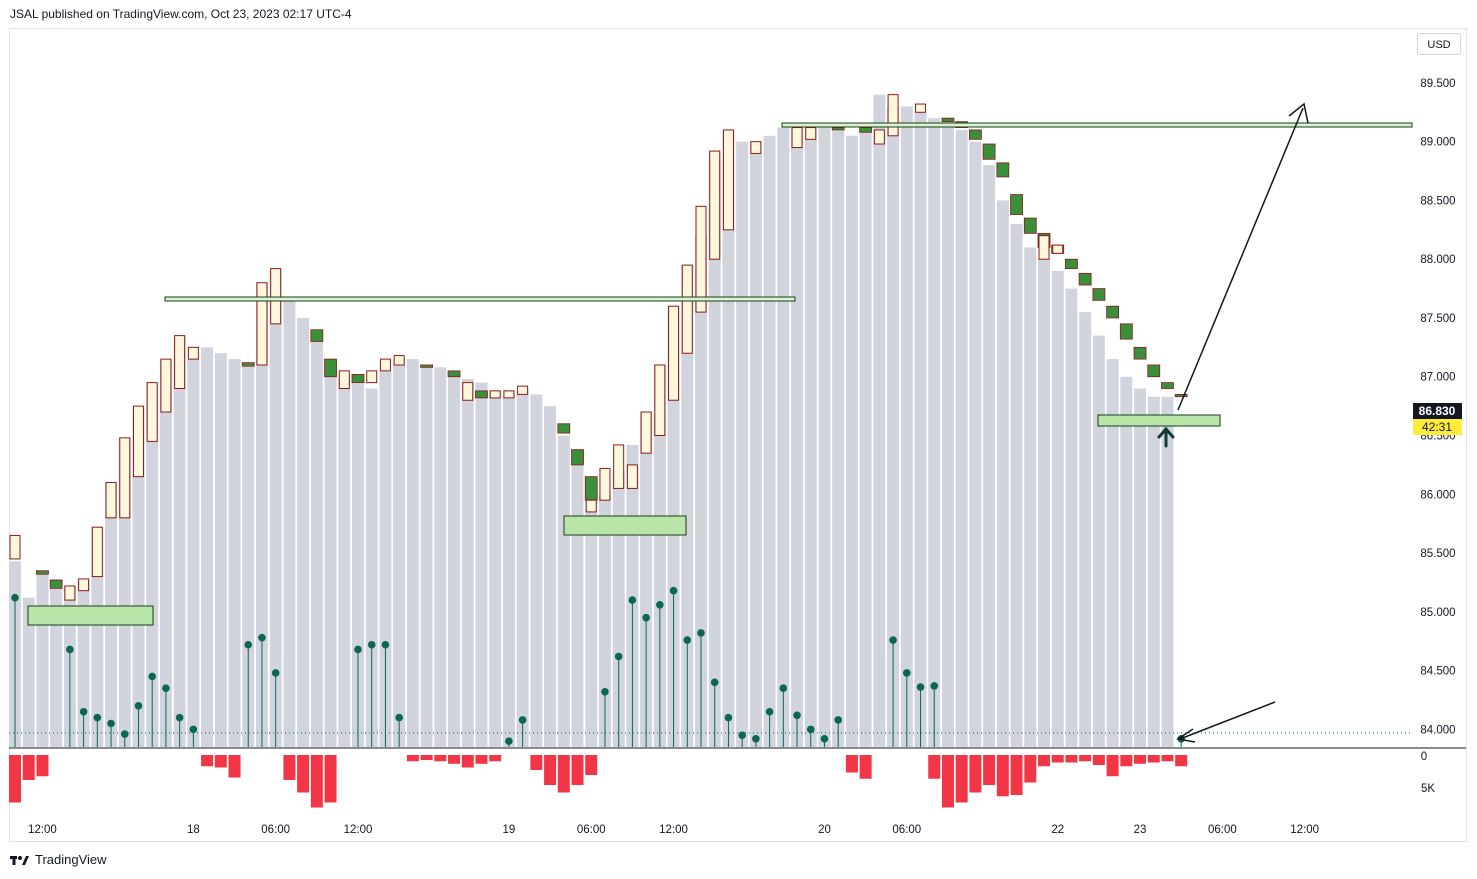 Image resolution: width=1477 pixels, height=879 pixels. Describe the element at coordinates (1439, 44) in the screenshot. I see `currency-button: USD` at that location.